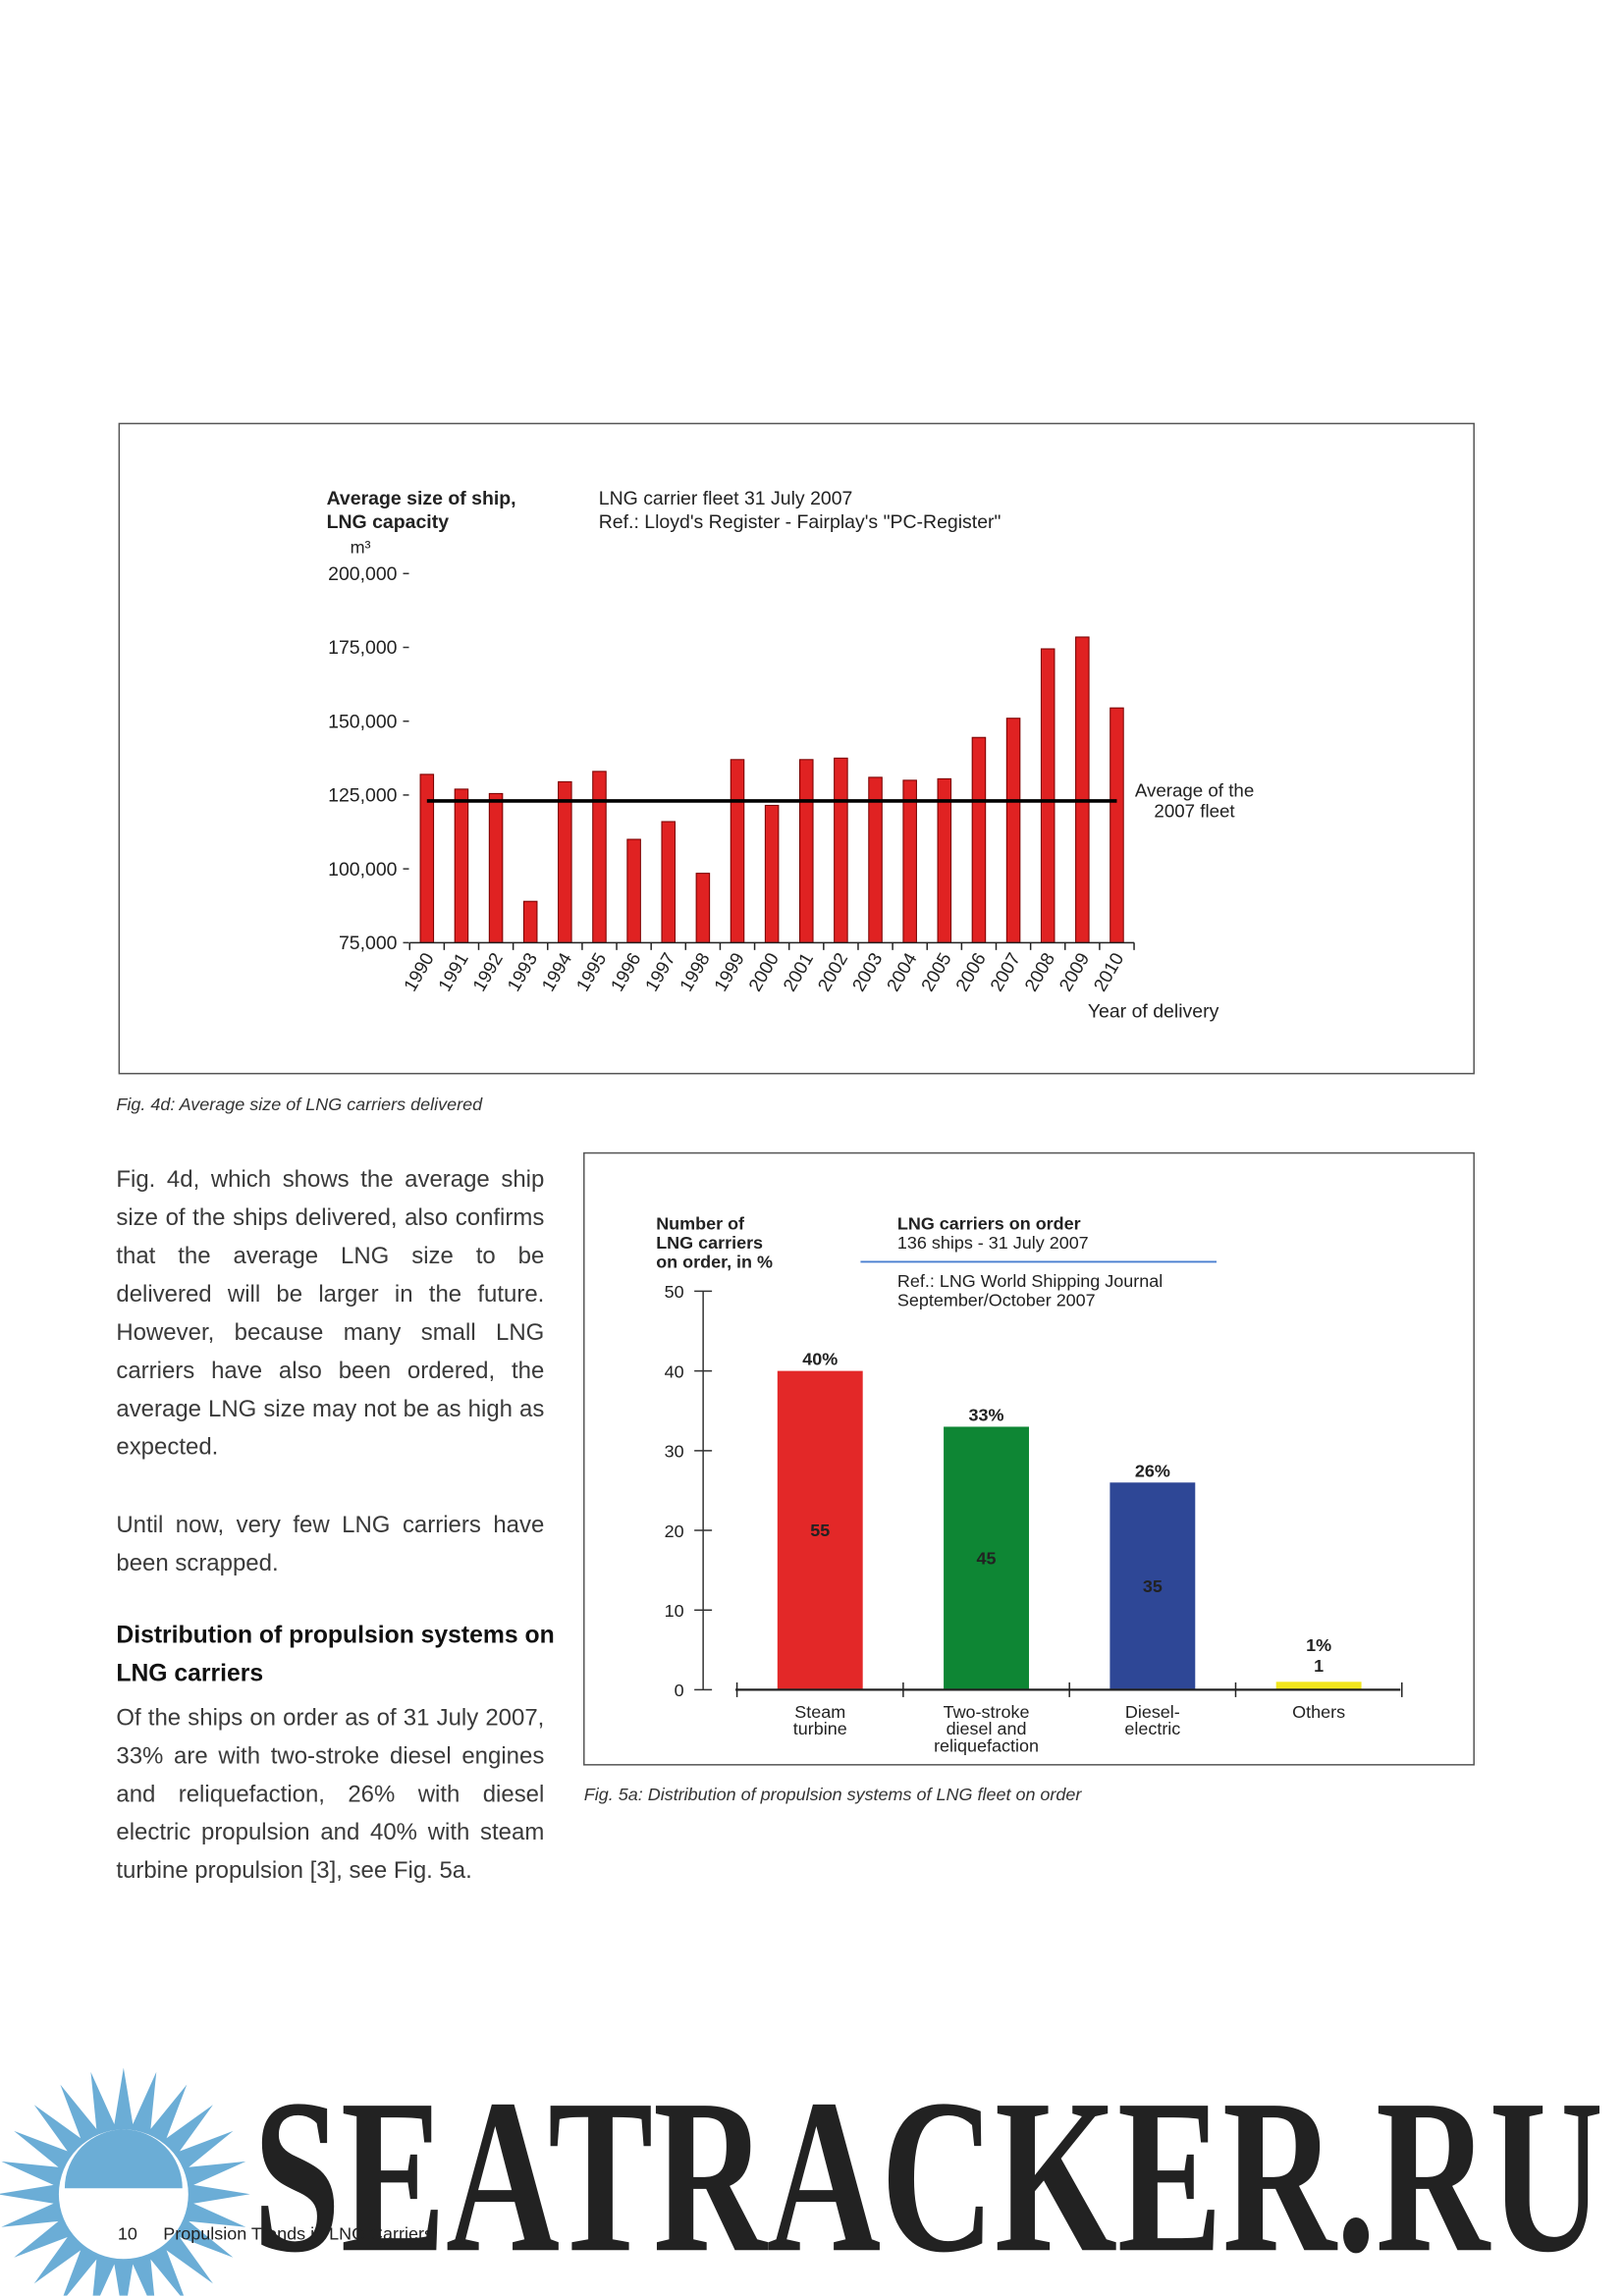 The height and width of the screenshot is (2296, 1624). What do you see at coordinates (820, 1359) in the screenshot?
I see `value-label: 40%` at bounding box center [820, 1359].